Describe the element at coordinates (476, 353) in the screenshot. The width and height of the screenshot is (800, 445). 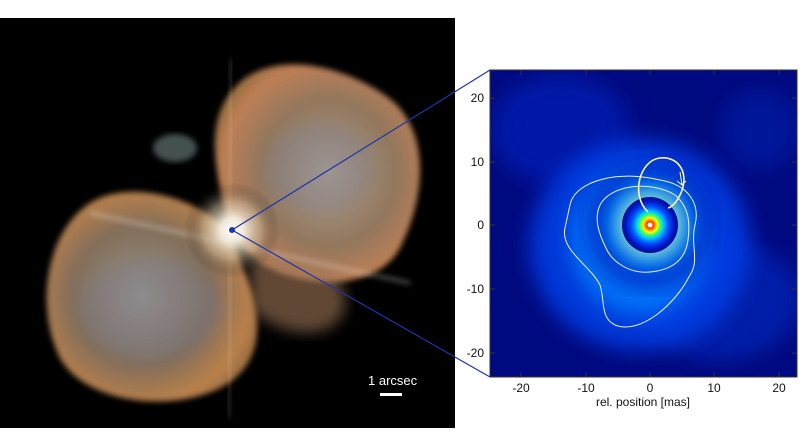
I see `y-tick-label: -20` at that location.